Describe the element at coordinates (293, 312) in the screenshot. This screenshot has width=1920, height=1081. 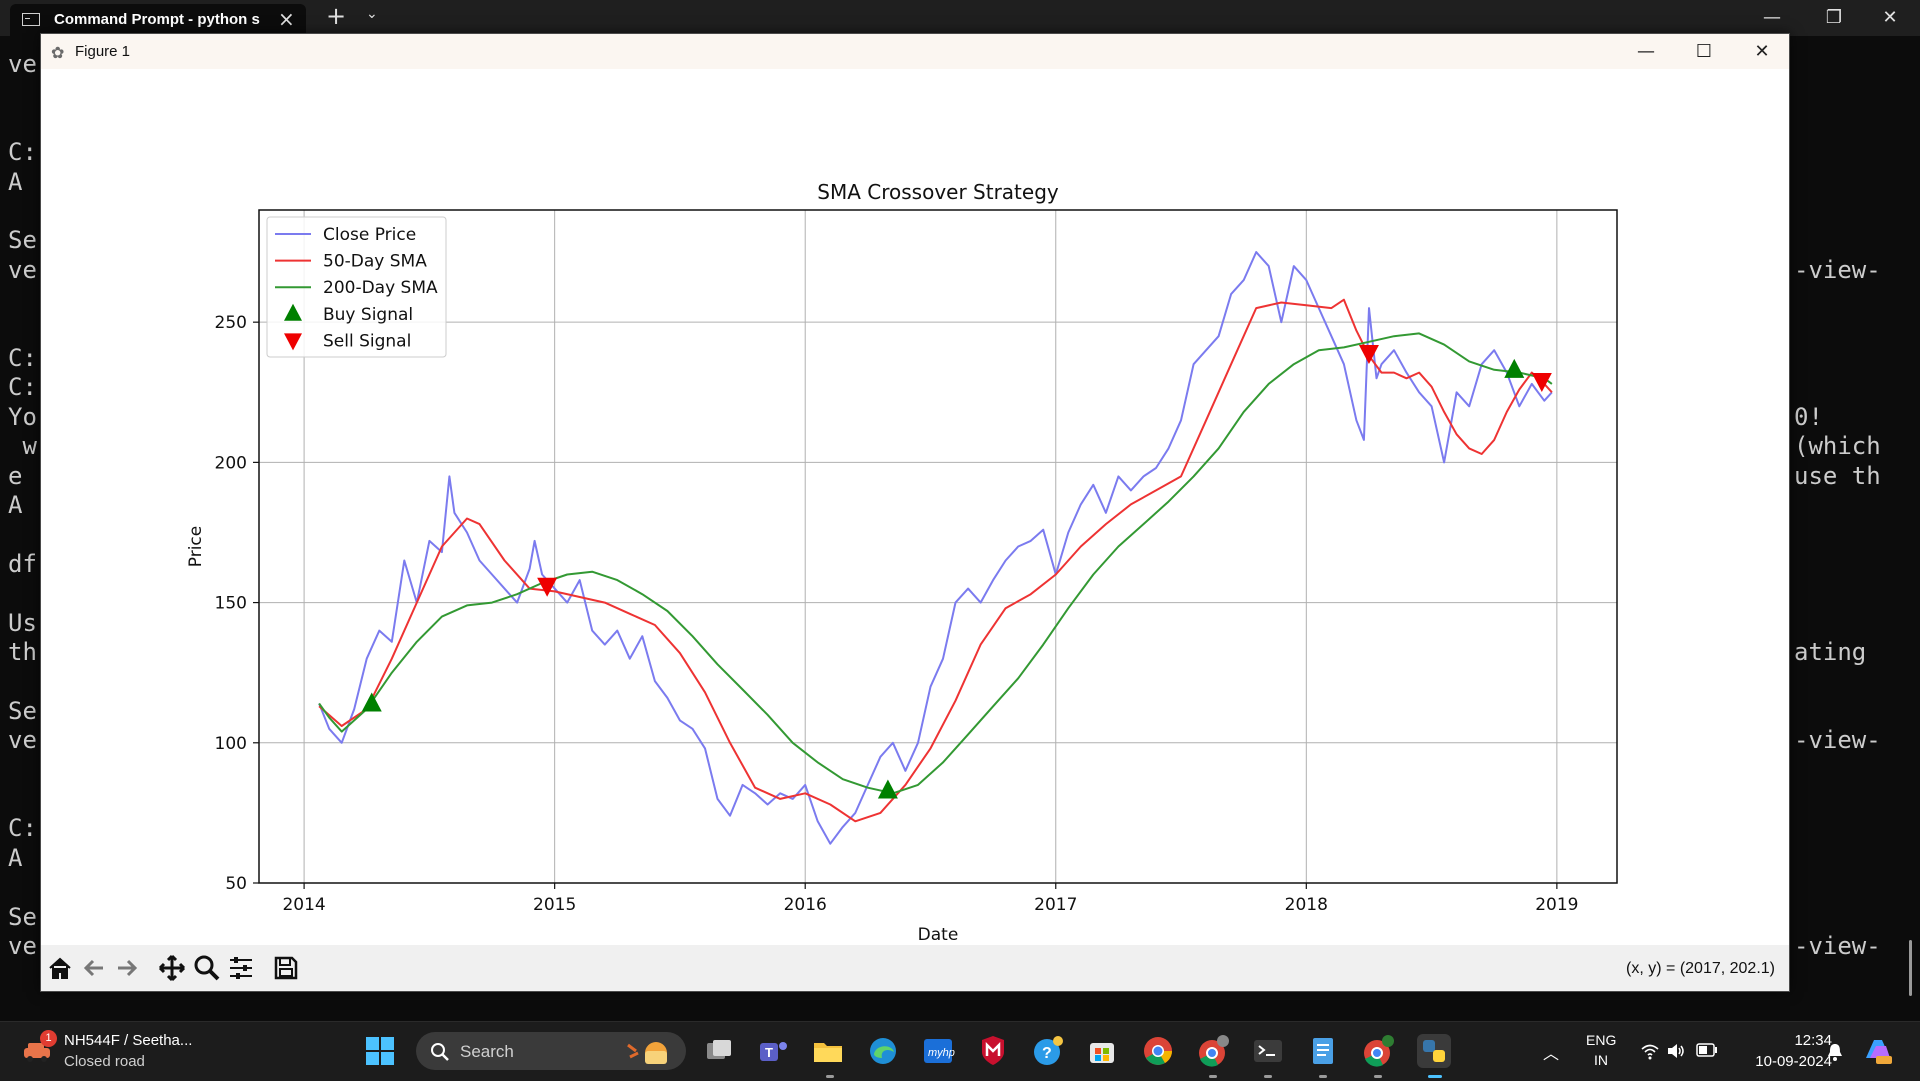
I see `legend-buy-swatch` at that location.